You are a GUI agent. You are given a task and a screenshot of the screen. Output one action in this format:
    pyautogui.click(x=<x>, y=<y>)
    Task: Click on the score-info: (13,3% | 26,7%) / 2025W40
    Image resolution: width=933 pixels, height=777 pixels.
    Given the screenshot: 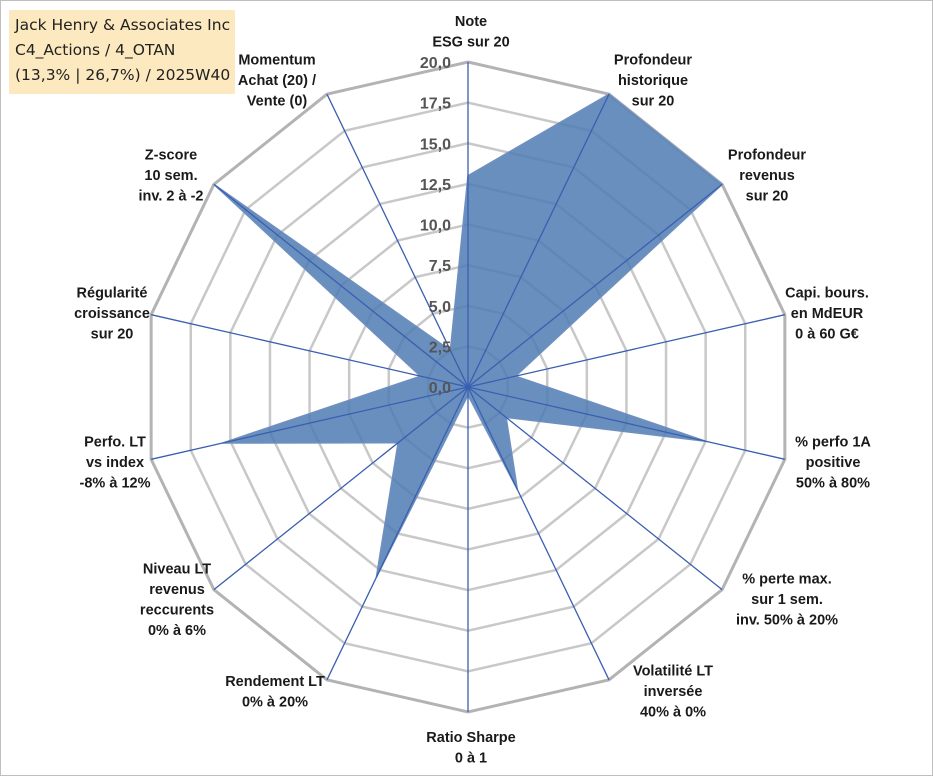 What is the action you would take?
    pyautogui.click(x=123, y=75)
    